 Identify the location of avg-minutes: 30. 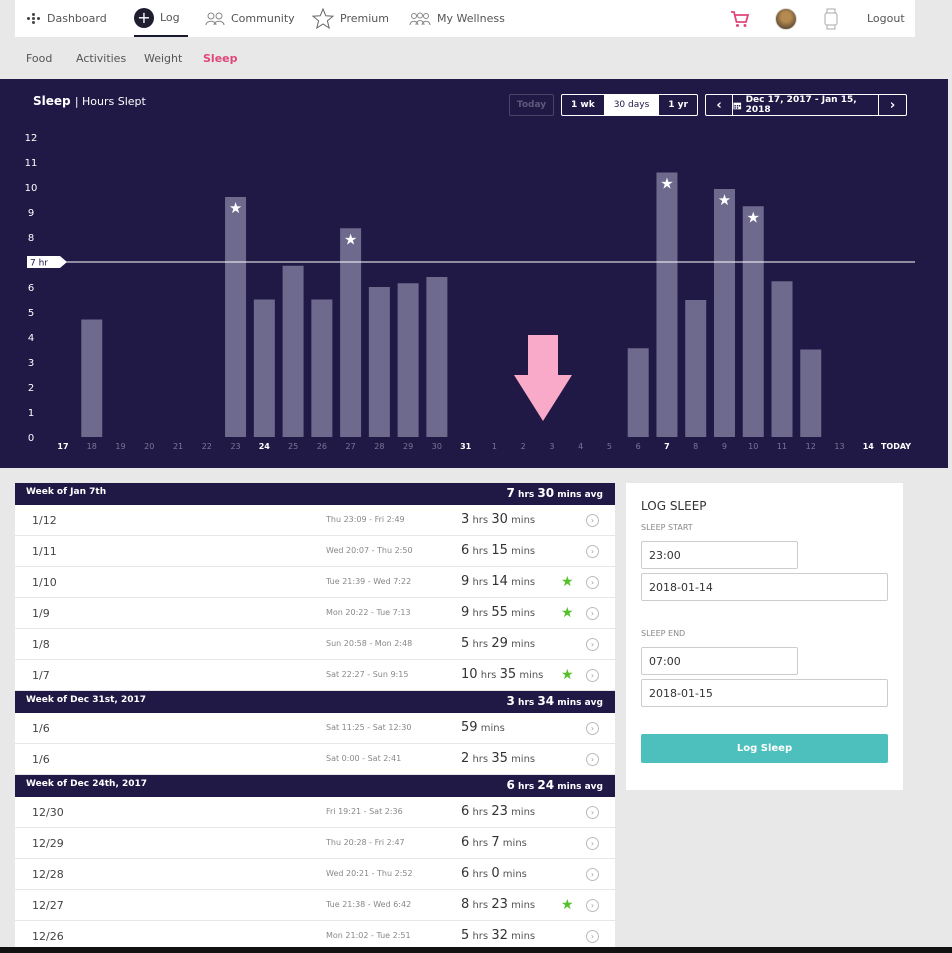
(546, 493).